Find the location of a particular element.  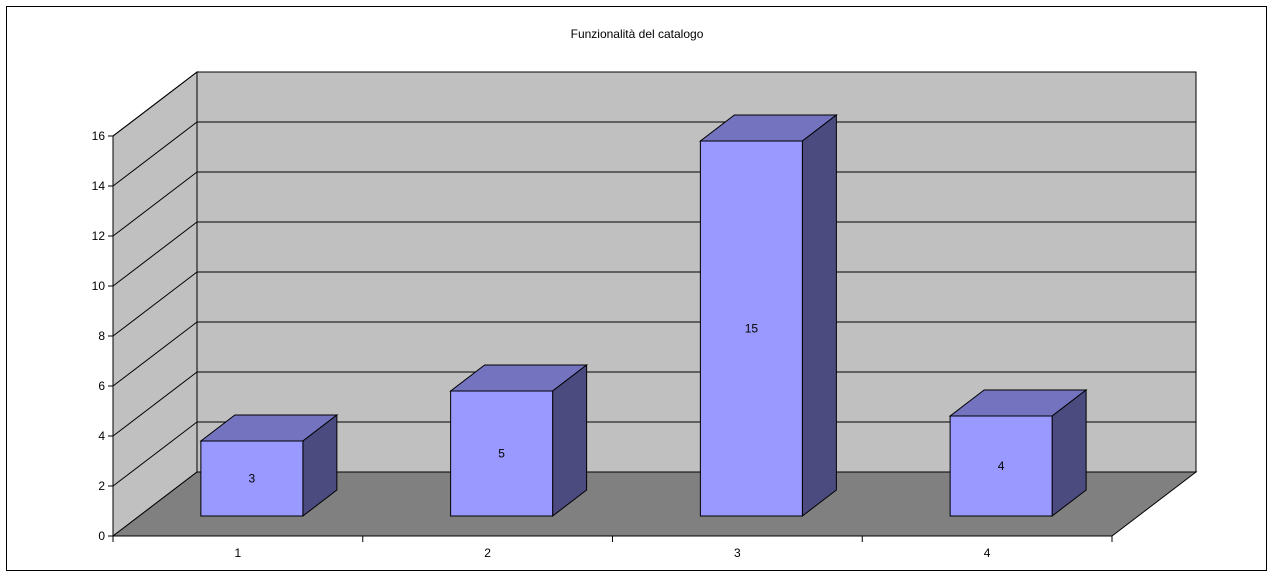

bar: 3 is located at coordinates (269, 465).